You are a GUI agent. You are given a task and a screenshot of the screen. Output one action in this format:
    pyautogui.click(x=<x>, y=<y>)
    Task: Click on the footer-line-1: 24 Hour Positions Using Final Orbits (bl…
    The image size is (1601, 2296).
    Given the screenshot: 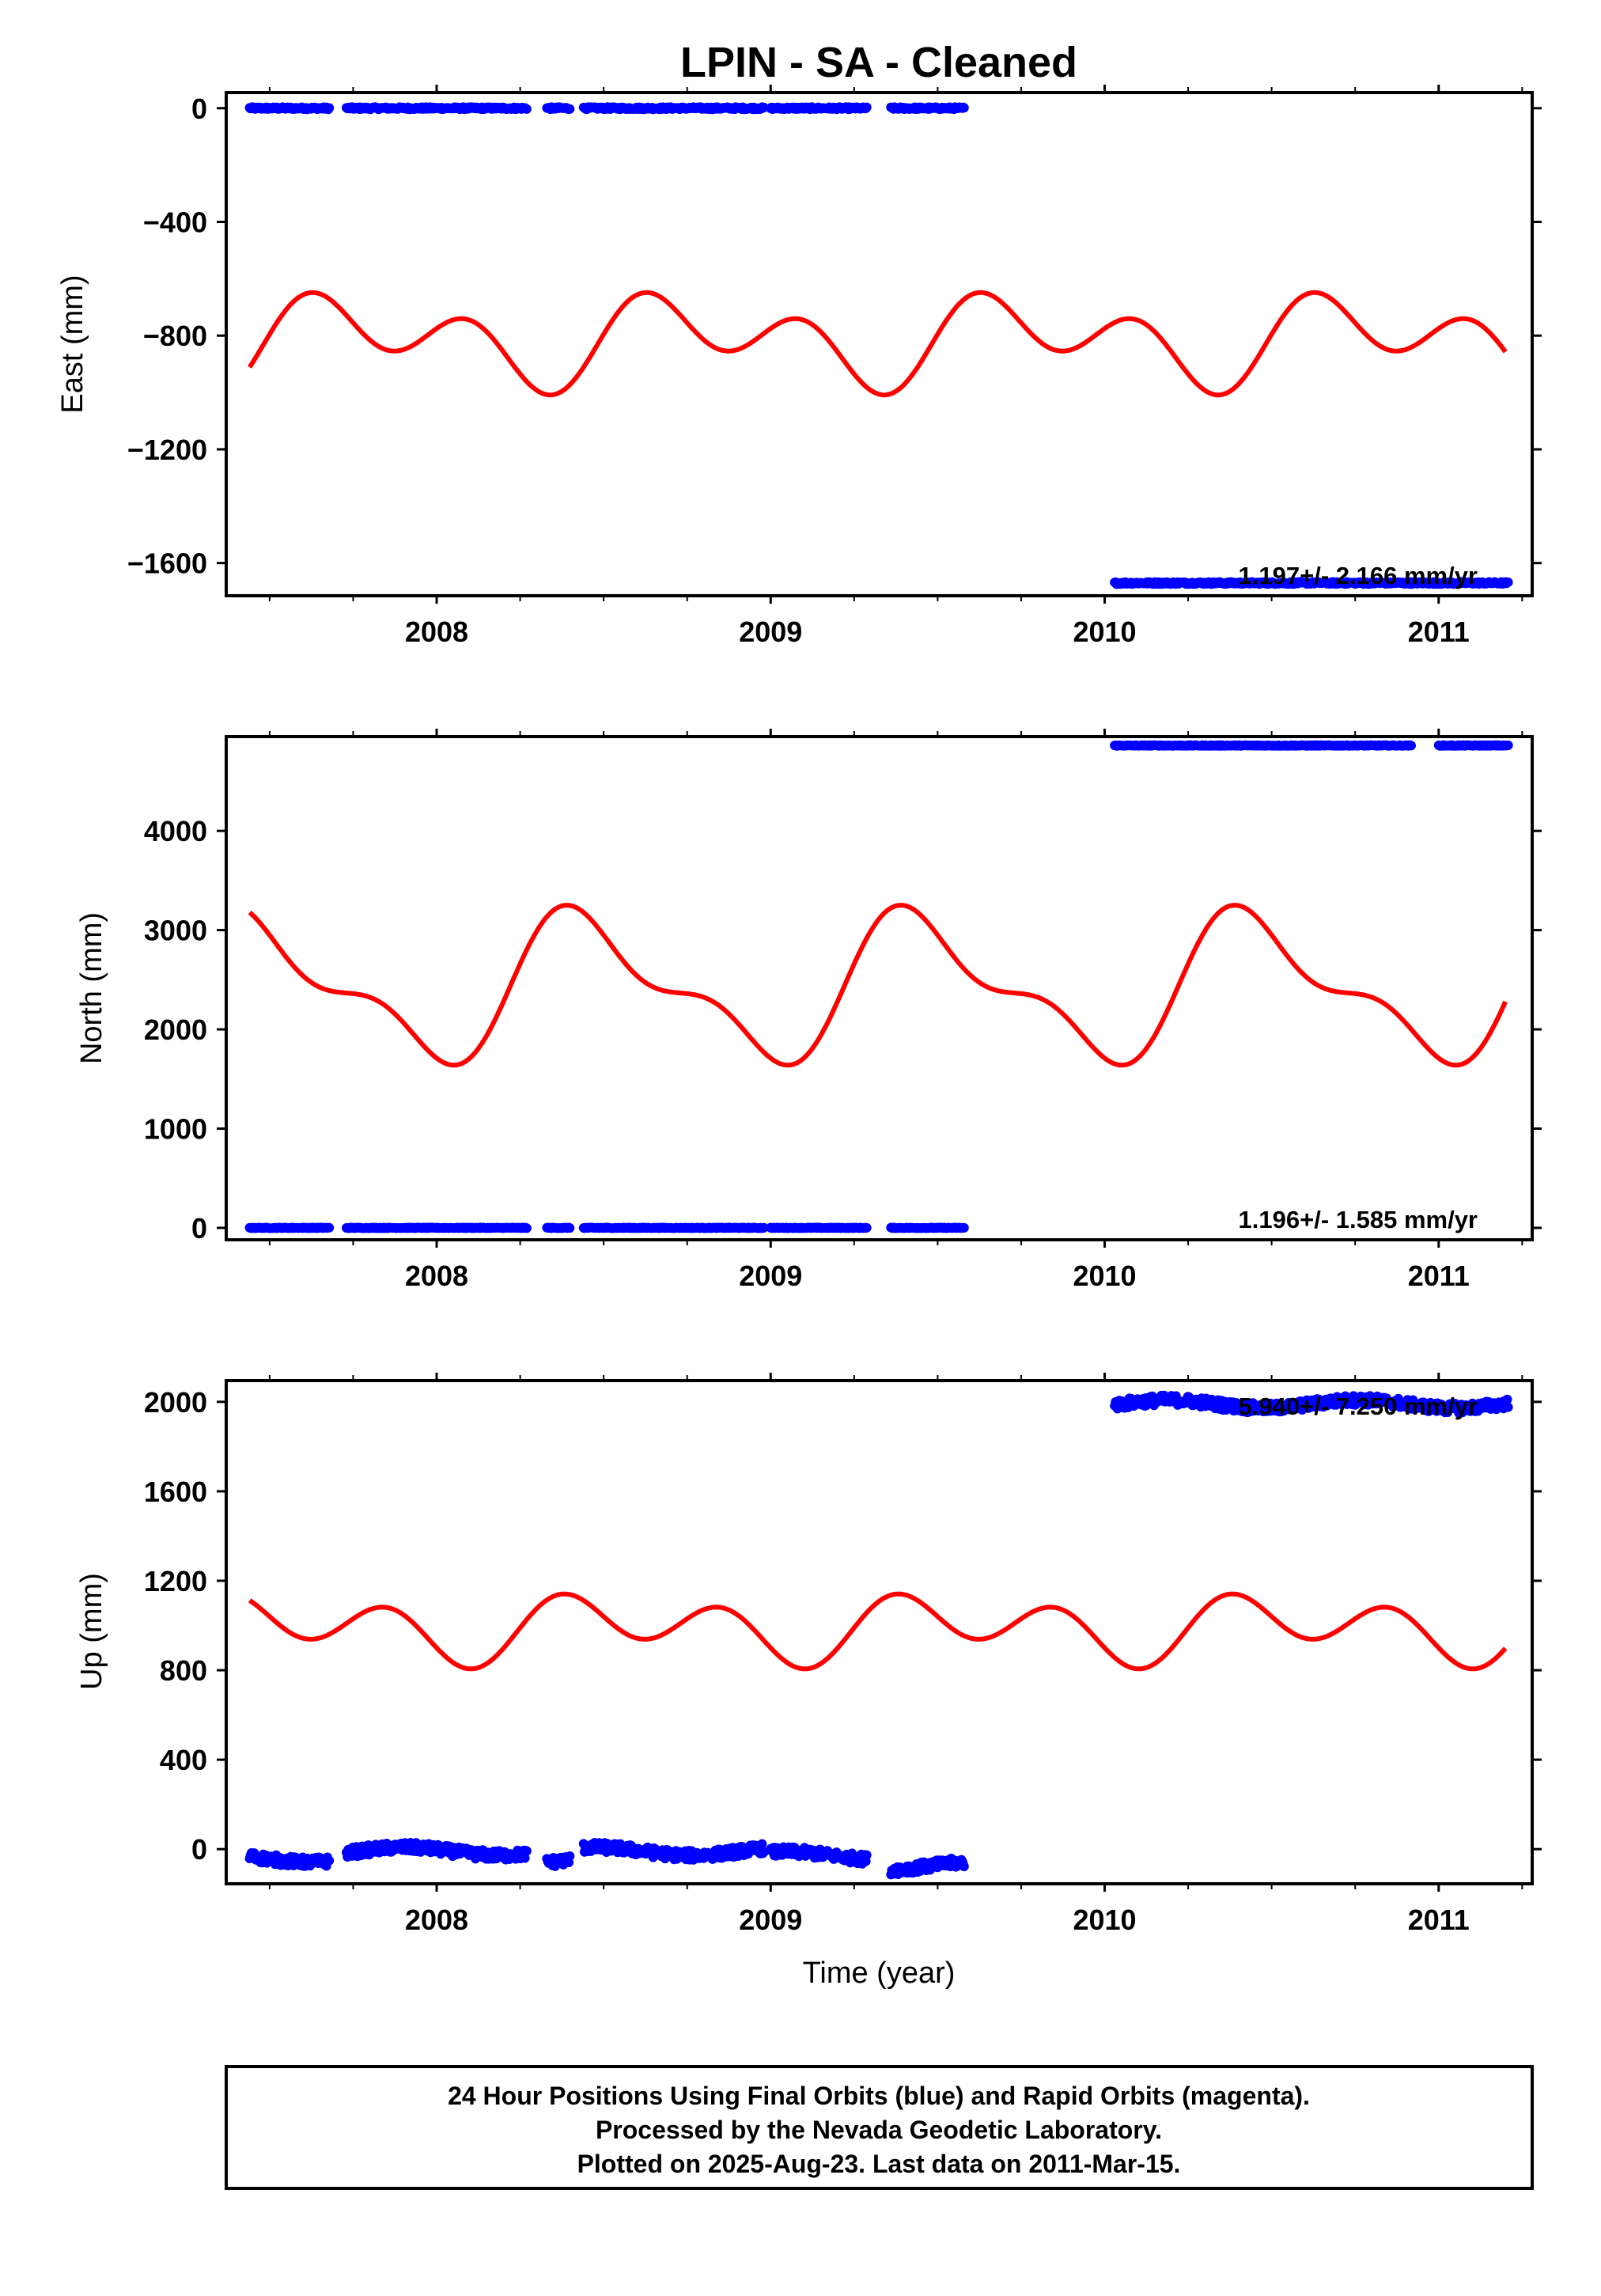 What is the action you would take?
    pyautogui.click(x=879, y=2096)
    